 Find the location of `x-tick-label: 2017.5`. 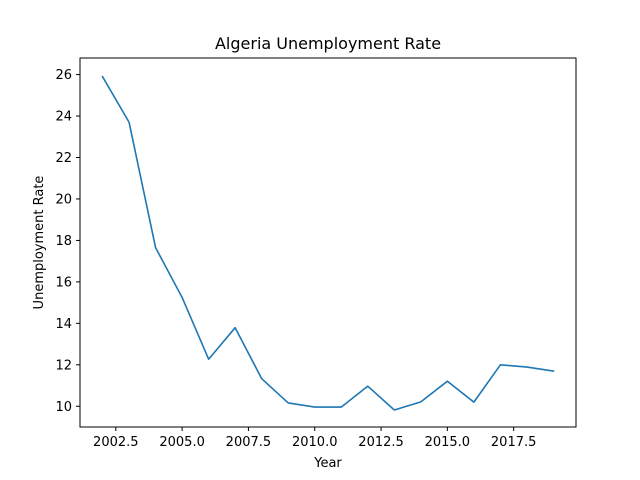

x-tick-label: 2017.5 is located at coordinates (514, 442).